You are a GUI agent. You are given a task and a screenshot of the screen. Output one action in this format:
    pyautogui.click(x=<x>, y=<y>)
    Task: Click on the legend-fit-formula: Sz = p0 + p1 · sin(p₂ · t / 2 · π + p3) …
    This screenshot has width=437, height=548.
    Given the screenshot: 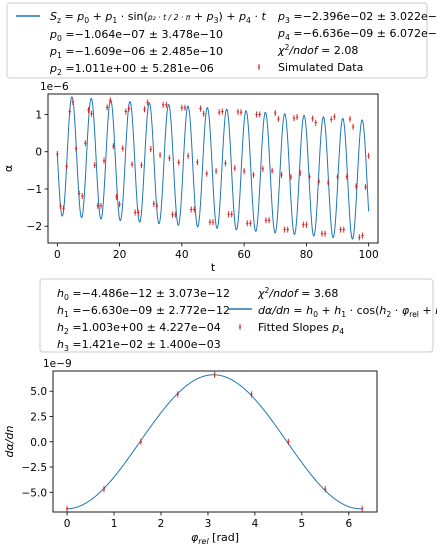 What is the action you would take?
    pyautogui.click(x=158, y=17)
    